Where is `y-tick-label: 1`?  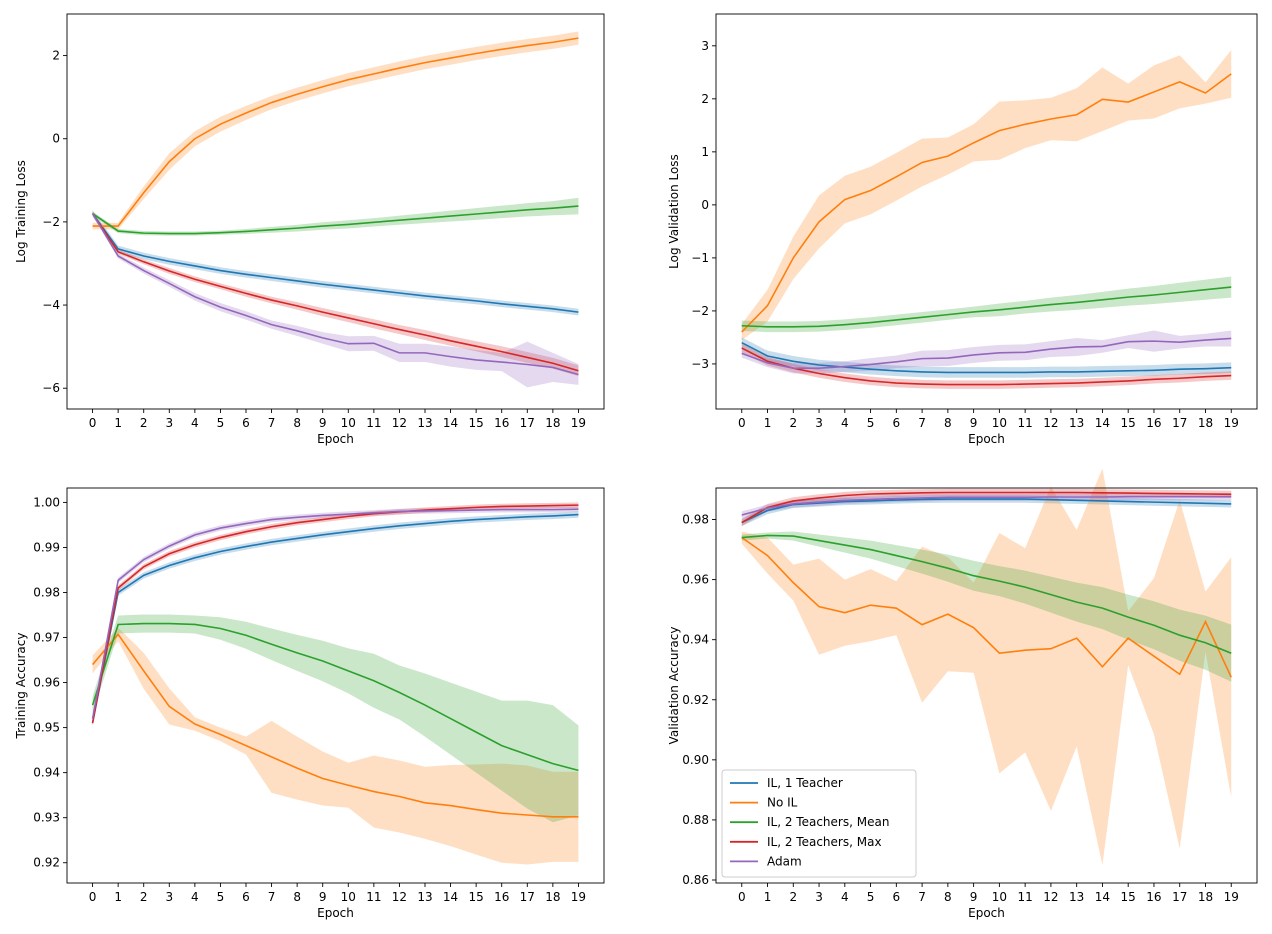
y-tick-label: 1 is located at coordinates (705, 152).